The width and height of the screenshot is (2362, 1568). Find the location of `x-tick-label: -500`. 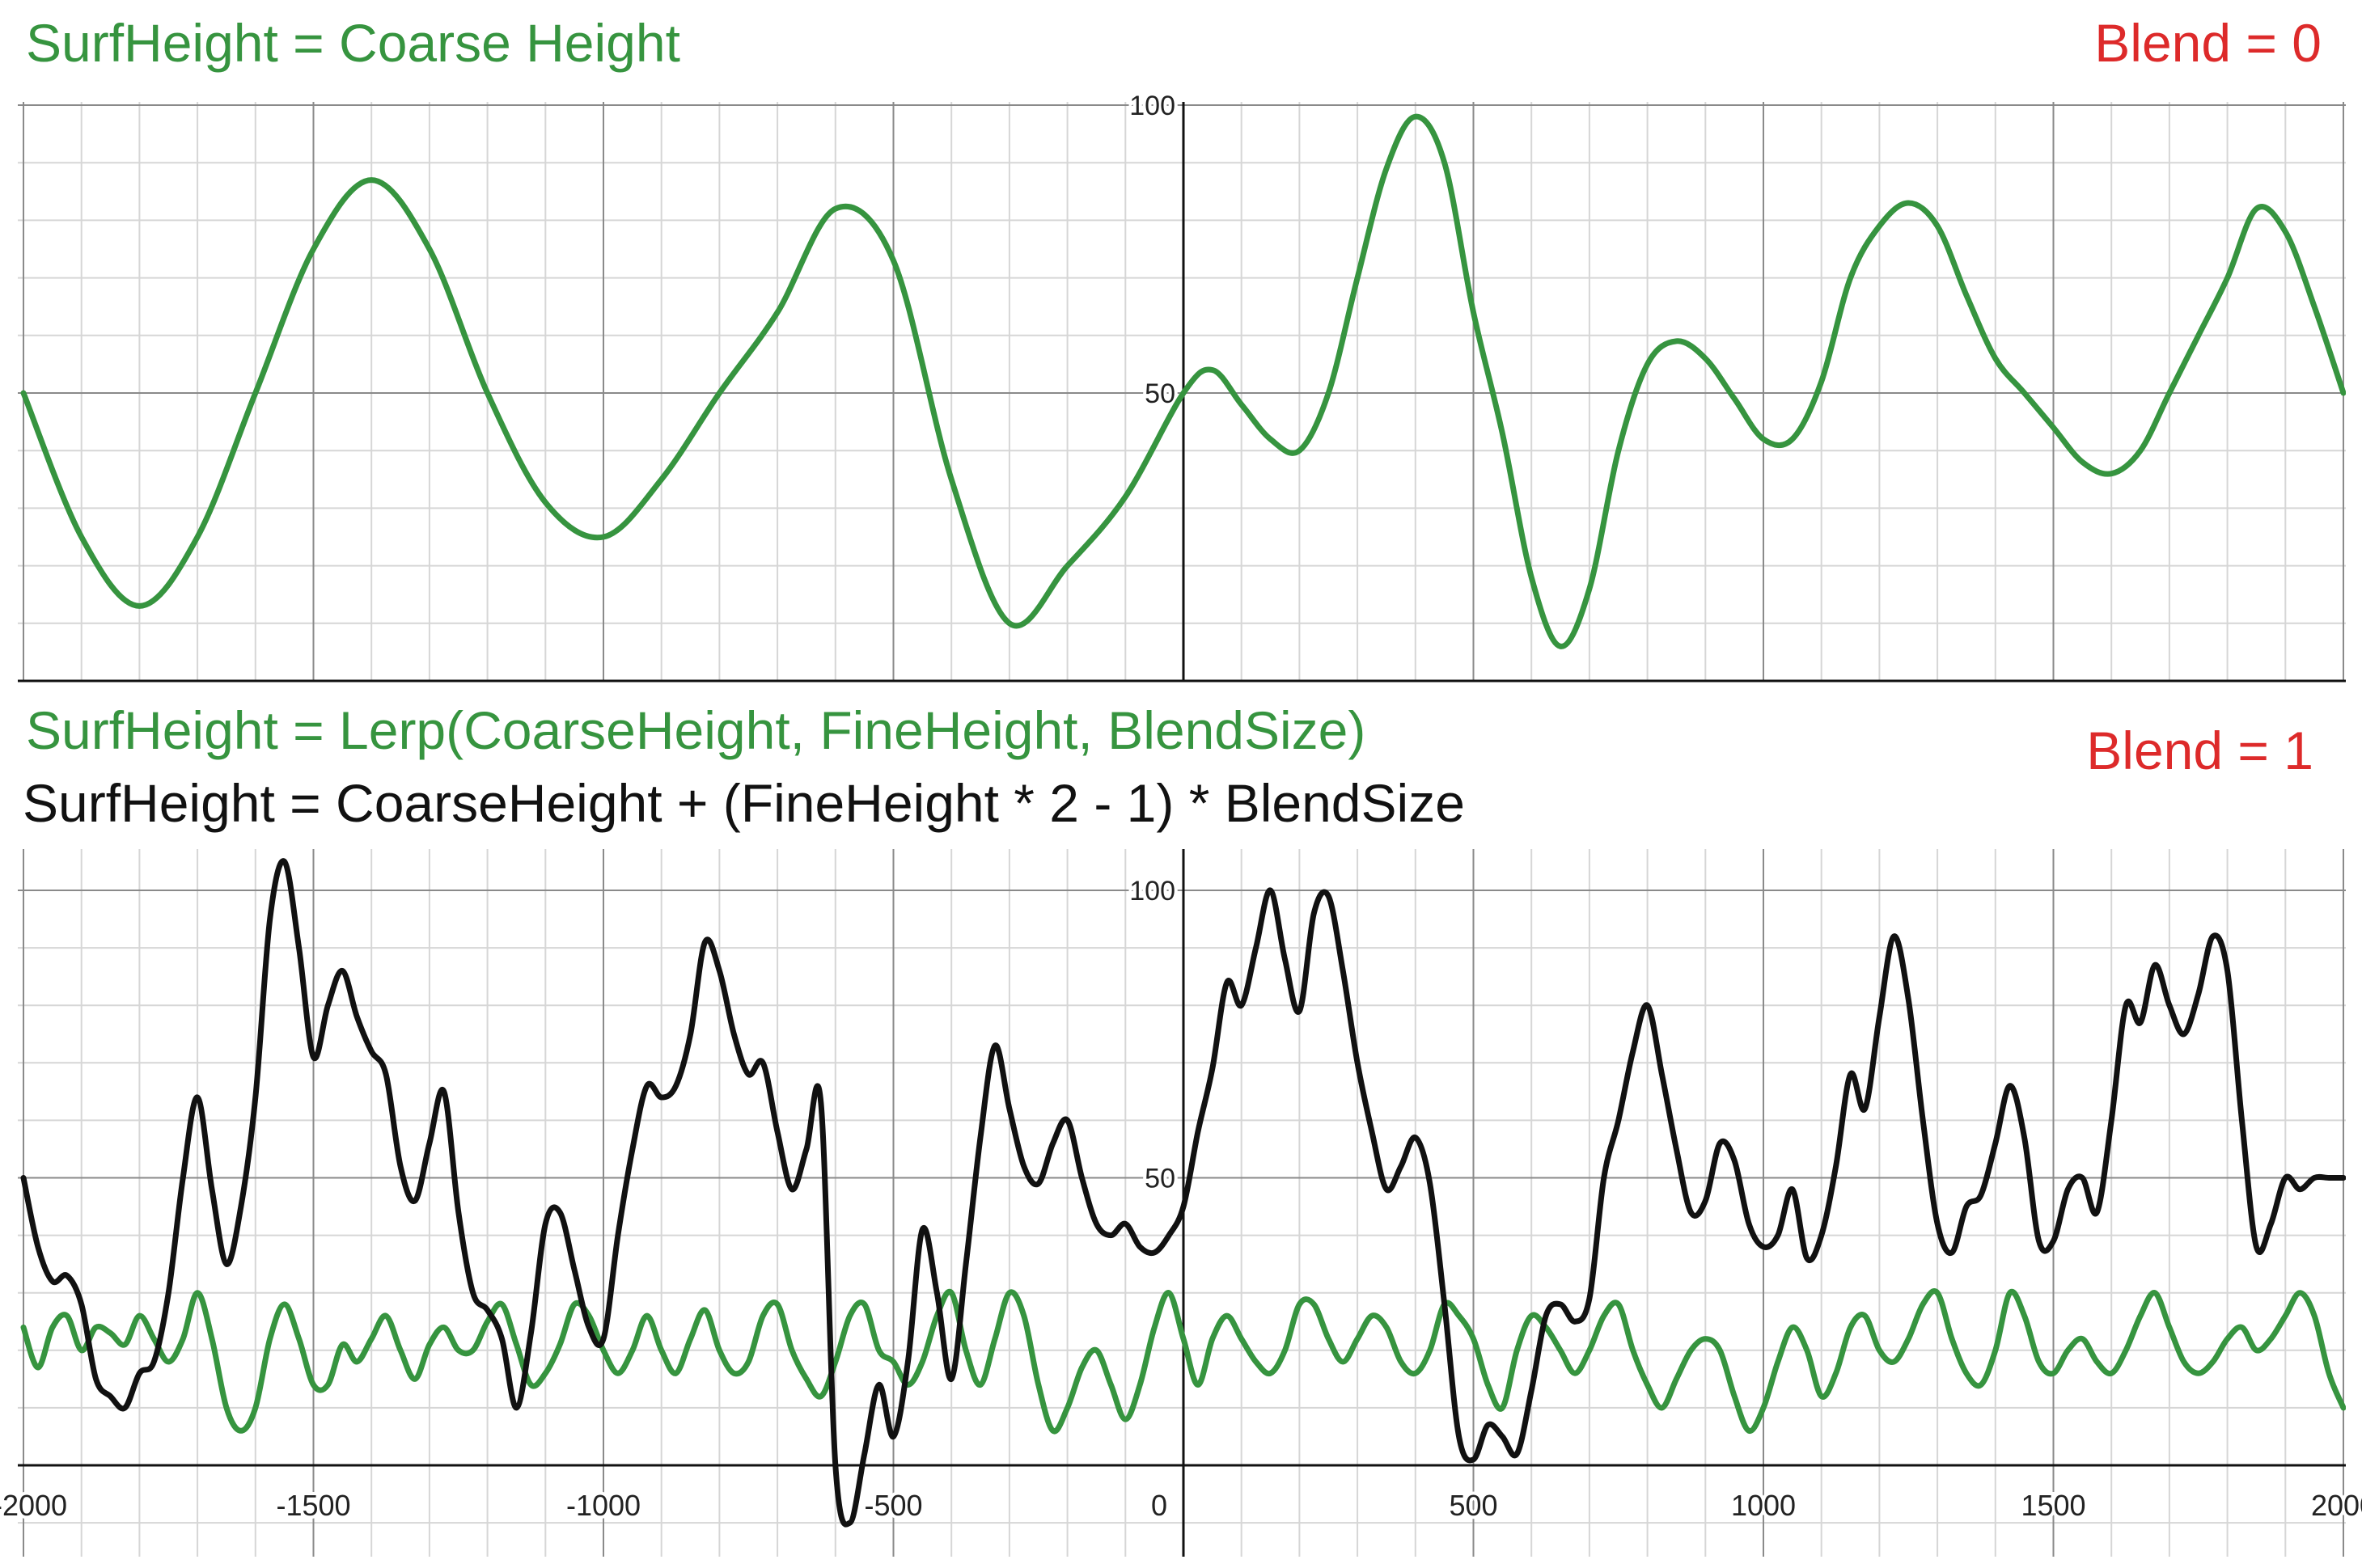

x-tick-label: -500 is located at coordinates (893, 1505).